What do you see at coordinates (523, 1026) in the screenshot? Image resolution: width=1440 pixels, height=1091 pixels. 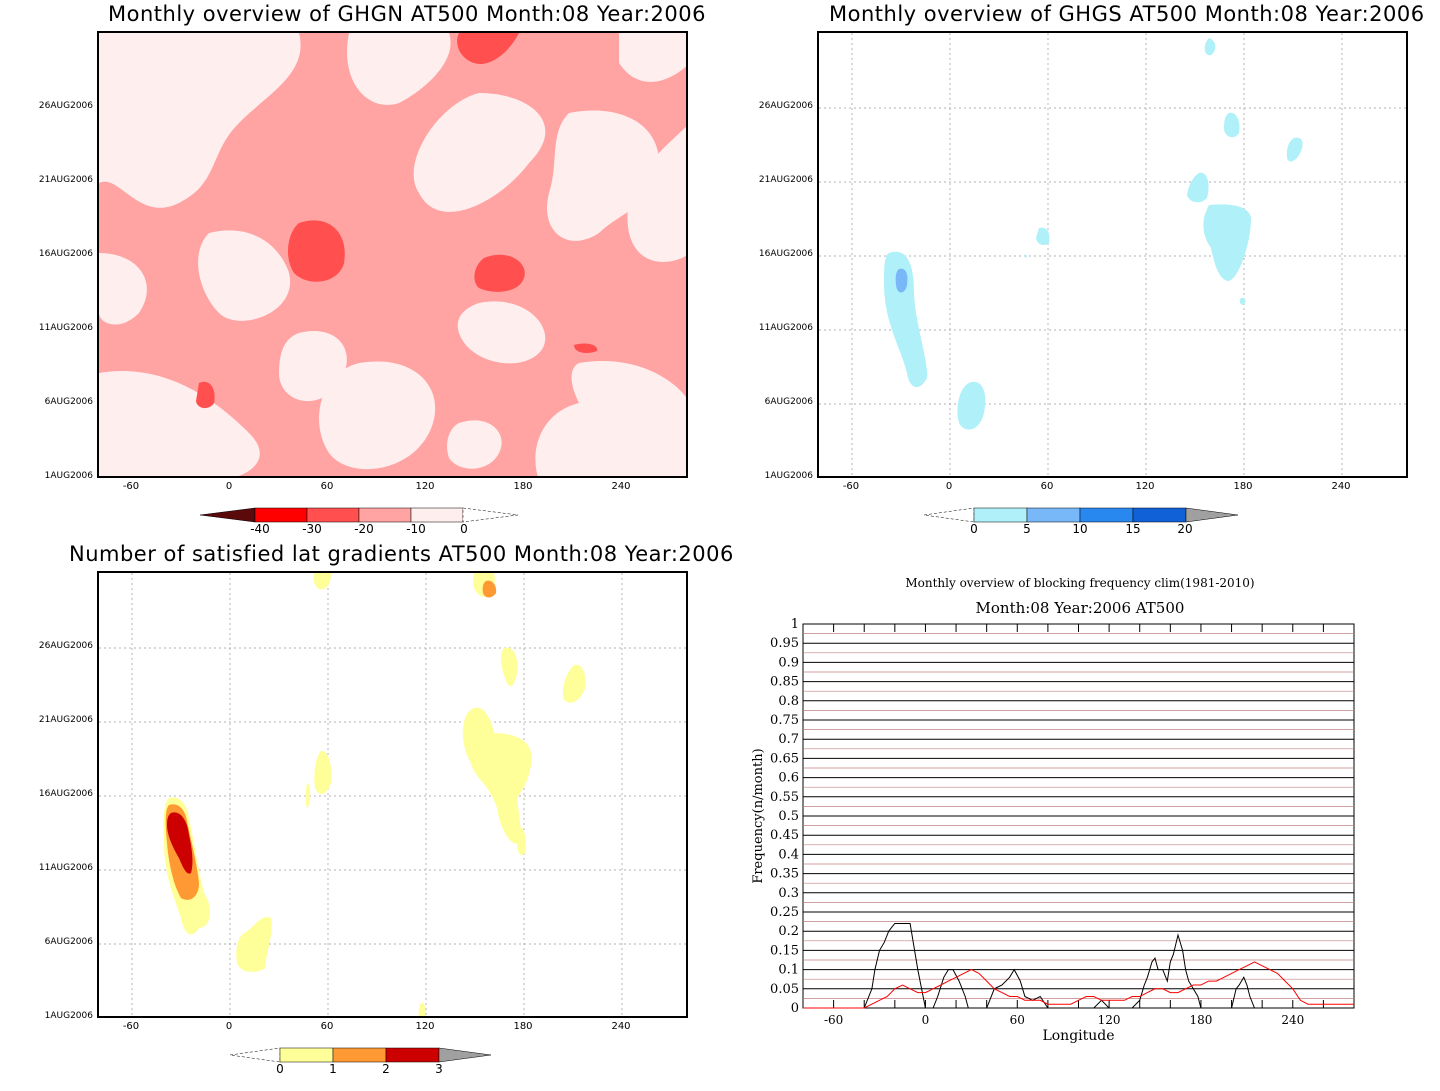 I see `latgrad-xtick: 180` at bounding box center [523, 1026].